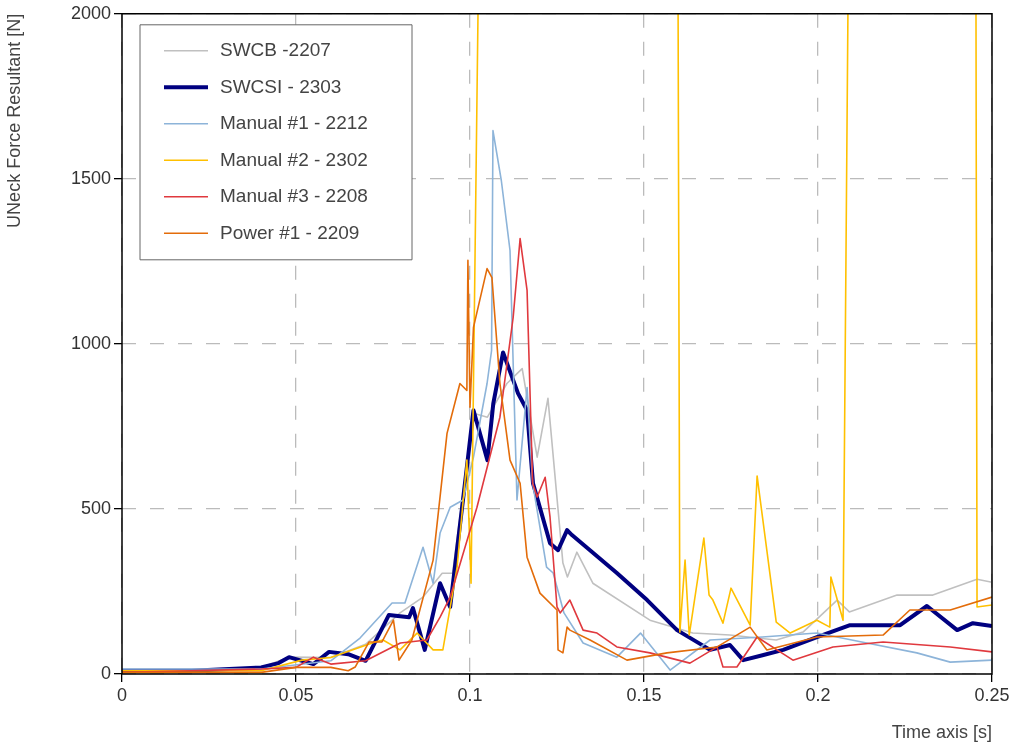 Image resolution: width=1019 pixels, height=748 pixels. Describe the element at coordinates (818, 694) in the screenshot. I see `x-tick-label: 0.2` at that location.